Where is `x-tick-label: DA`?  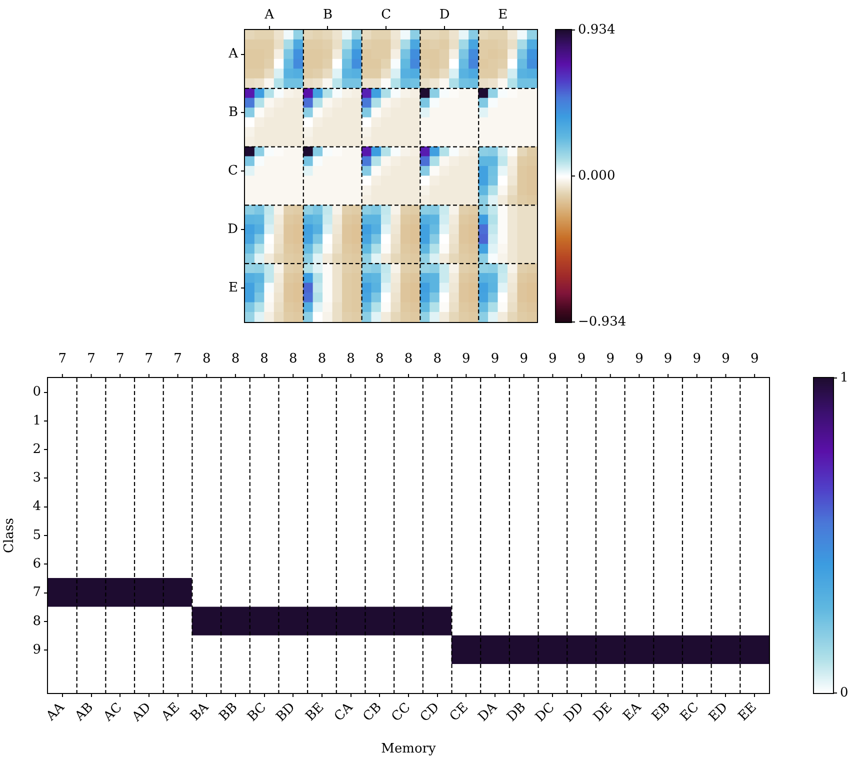
x-tick-label: DA is located at coordinates (488, 712).